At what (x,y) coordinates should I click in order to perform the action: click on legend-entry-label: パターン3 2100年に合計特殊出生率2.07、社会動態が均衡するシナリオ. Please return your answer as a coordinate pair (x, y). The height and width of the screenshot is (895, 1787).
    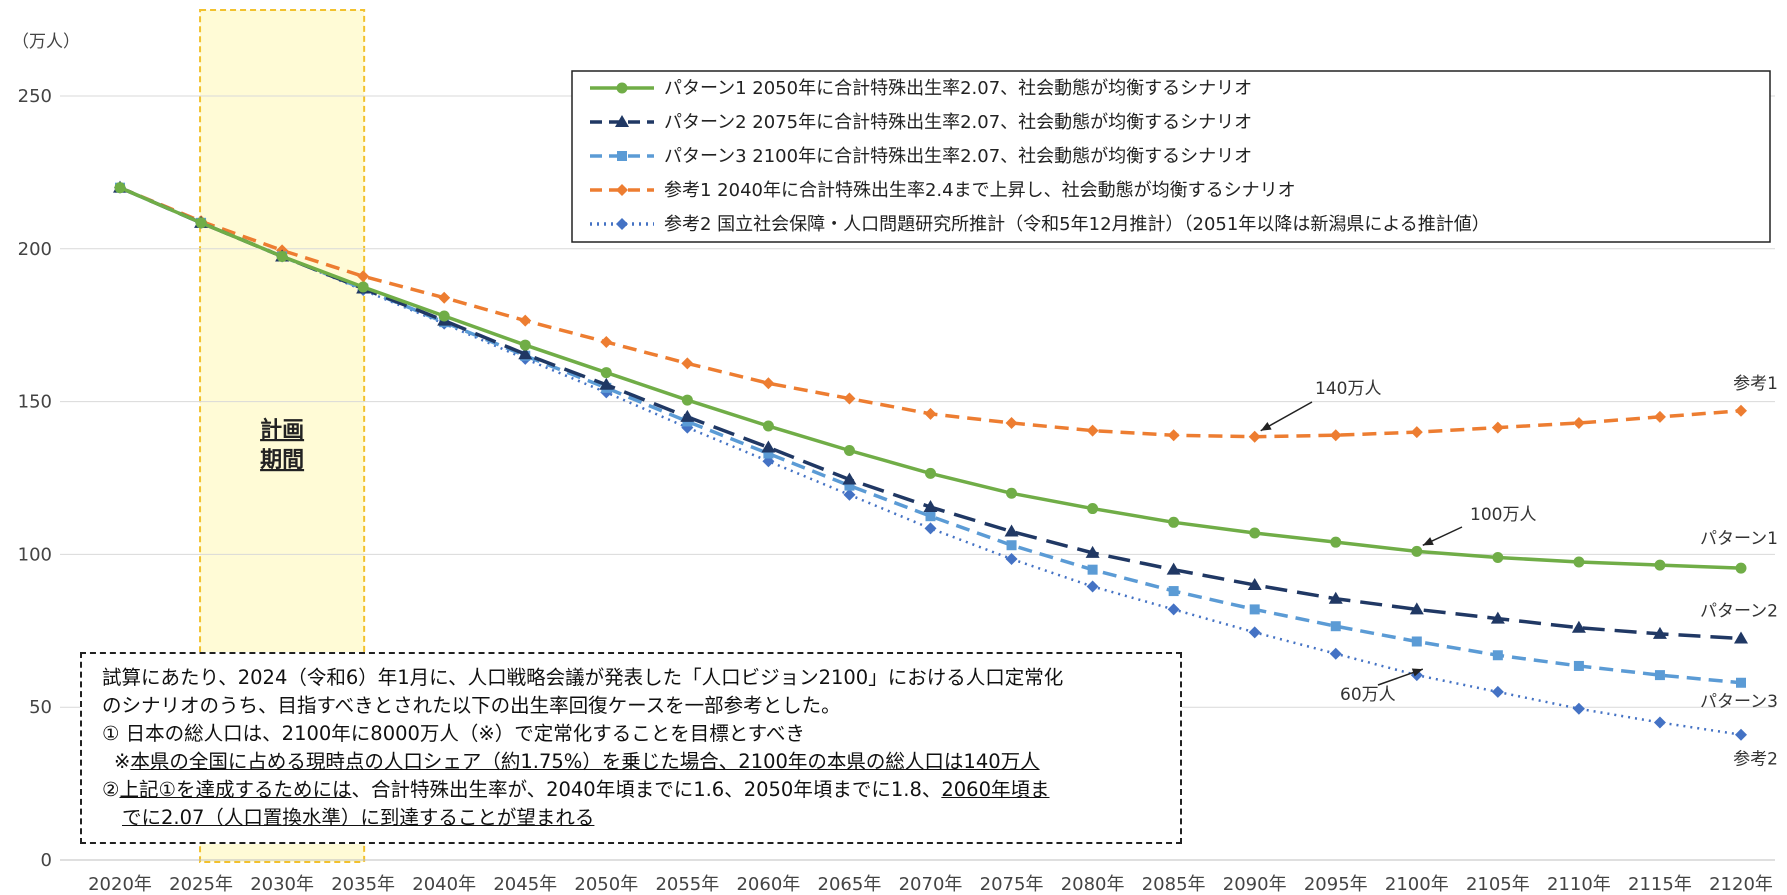
    Looking at the image, I should click on (958, 156).